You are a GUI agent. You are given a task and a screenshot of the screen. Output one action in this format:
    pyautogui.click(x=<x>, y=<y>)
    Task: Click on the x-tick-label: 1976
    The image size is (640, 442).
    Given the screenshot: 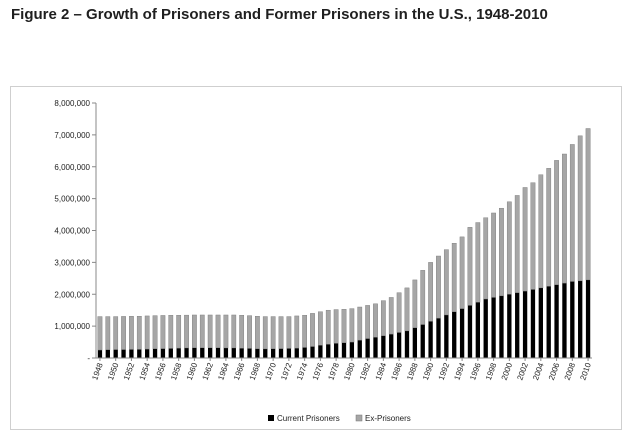 What is the action you would take?
    pyautogui.click(x=318, y=371)
    